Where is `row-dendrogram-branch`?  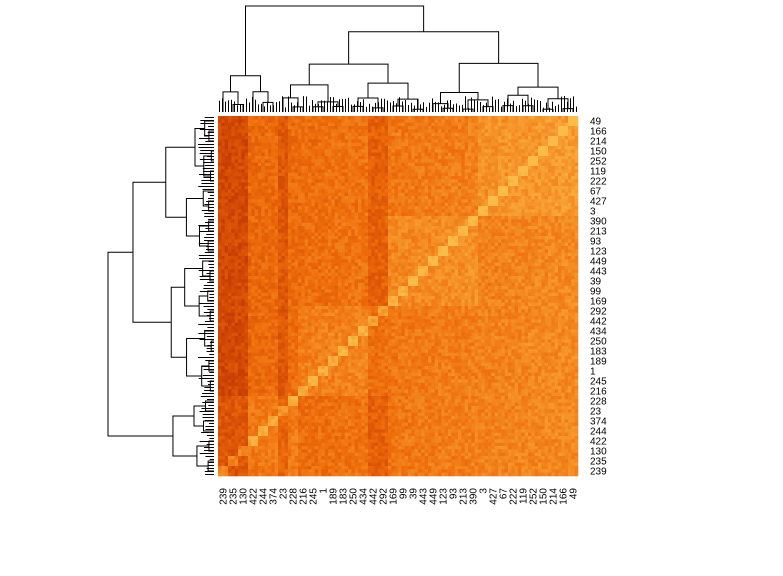
row-dendrogram-branch is located at coordinates (211, 386).